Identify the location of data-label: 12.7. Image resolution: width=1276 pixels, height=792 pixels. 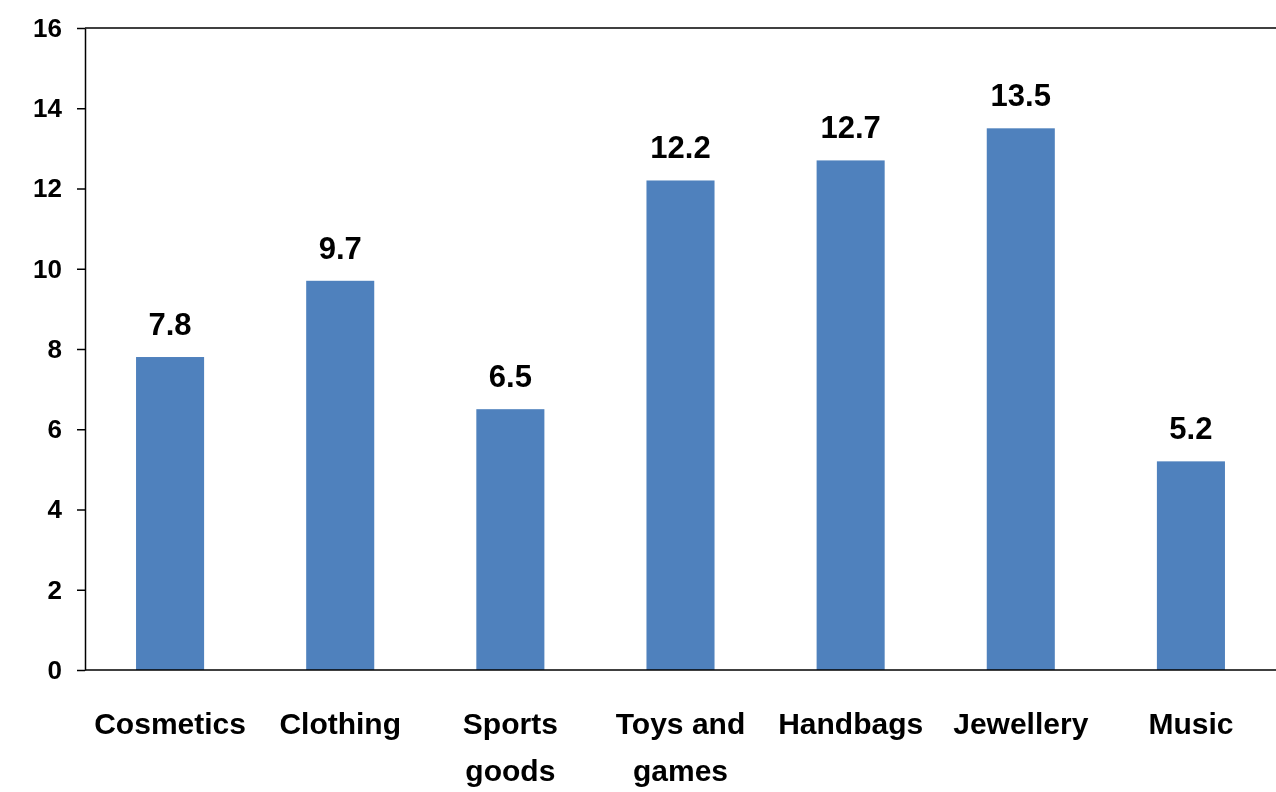
(850, 128).